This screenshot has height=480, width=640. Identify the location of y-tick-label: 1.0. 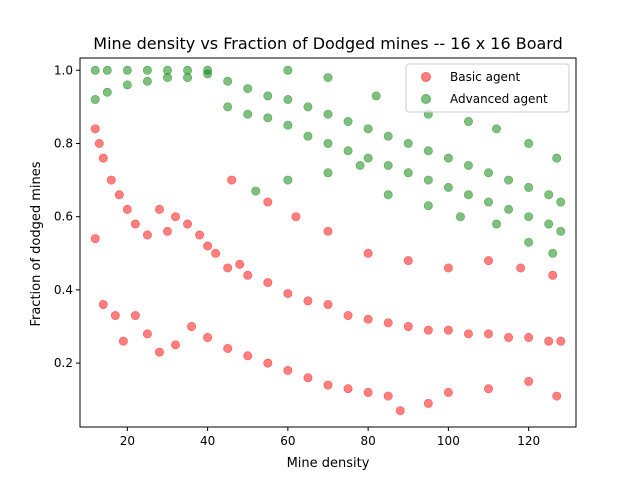
(63, 70).